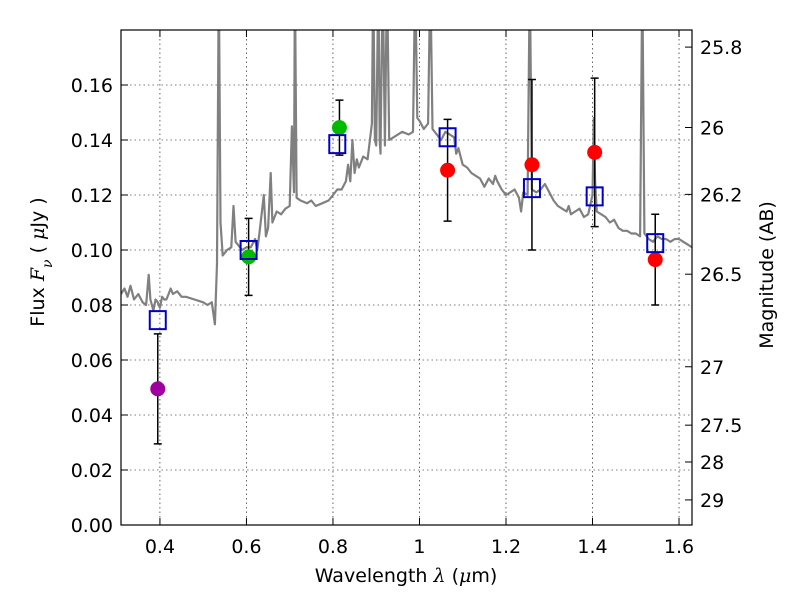 The width and height of the screenshot is (800, 600). I want to click on mag-tick-label: 28, so click(712, 463).